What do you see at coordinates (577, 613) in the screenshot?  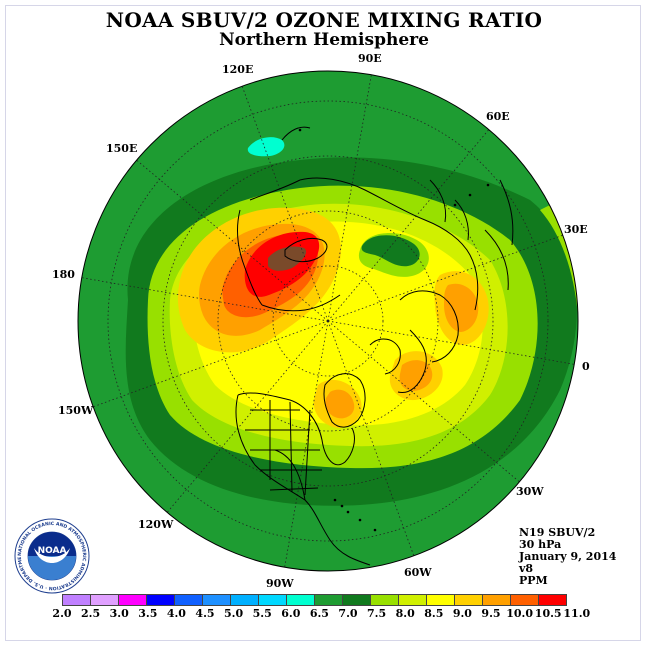 I see `color-bar-label: 11.0` at bounding box center [577, 613].